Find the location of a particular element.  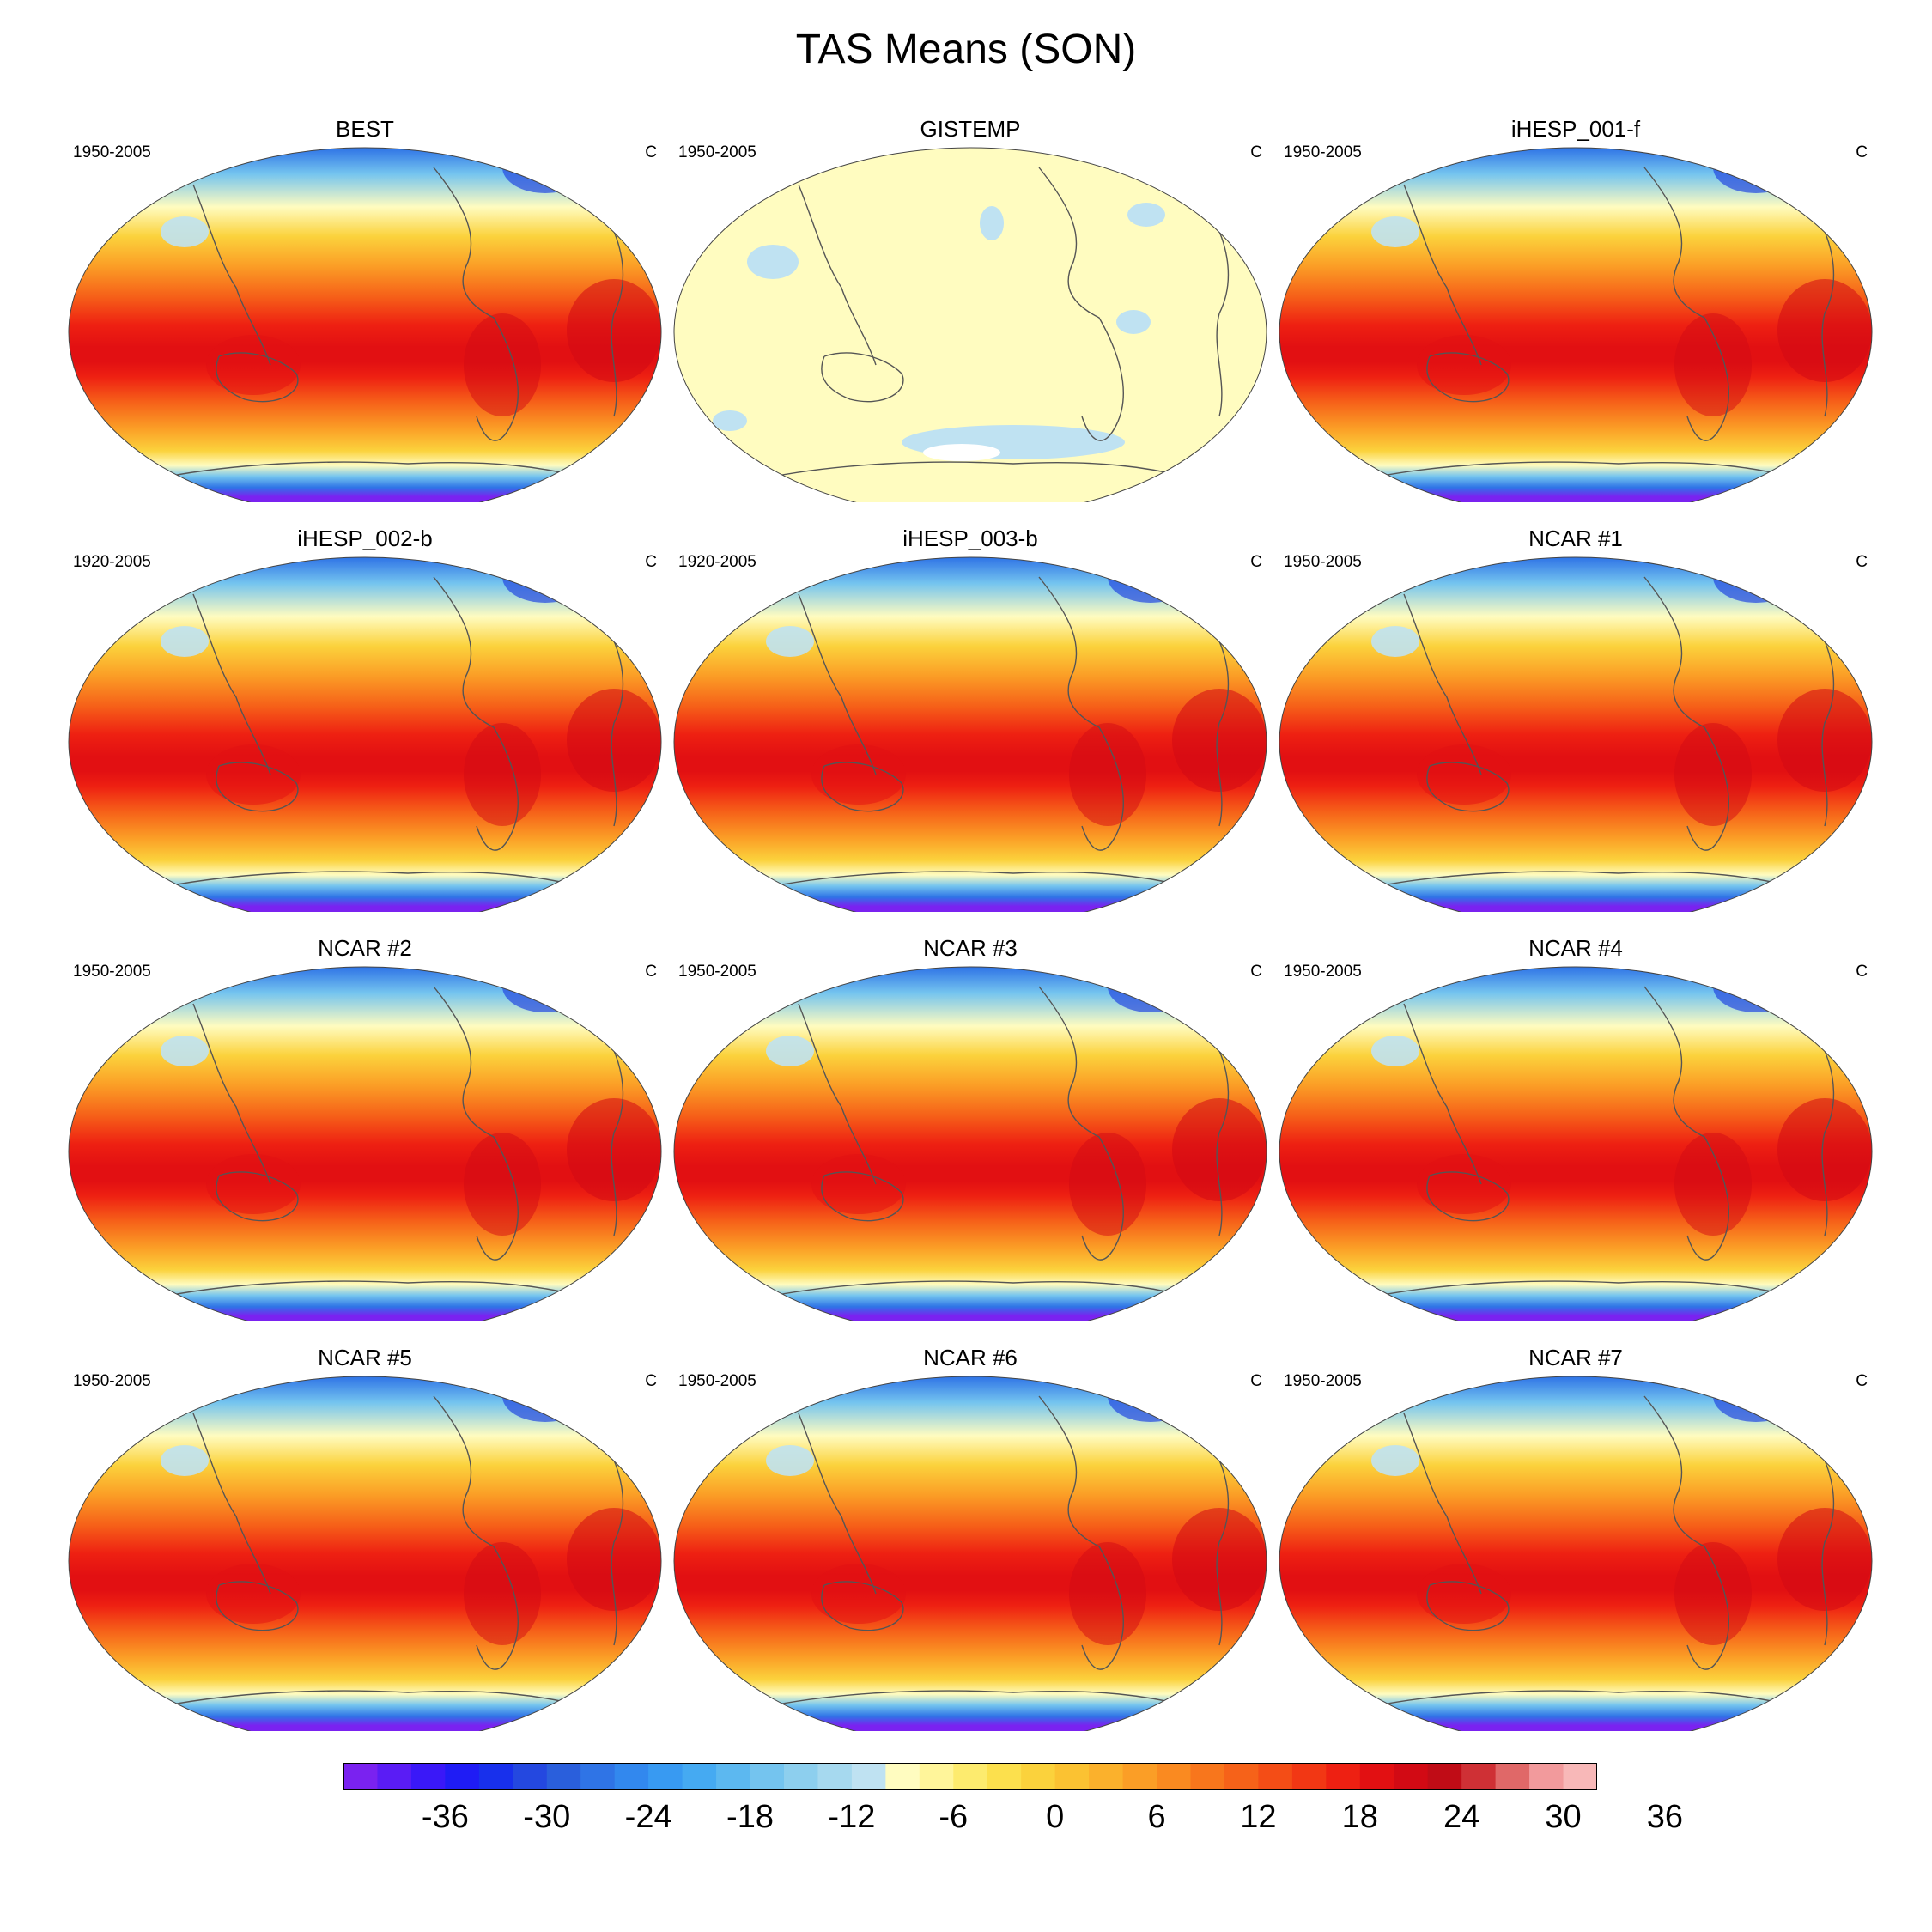

colorbar-tick-label: 36 is located at coordinates (1665, 1817).